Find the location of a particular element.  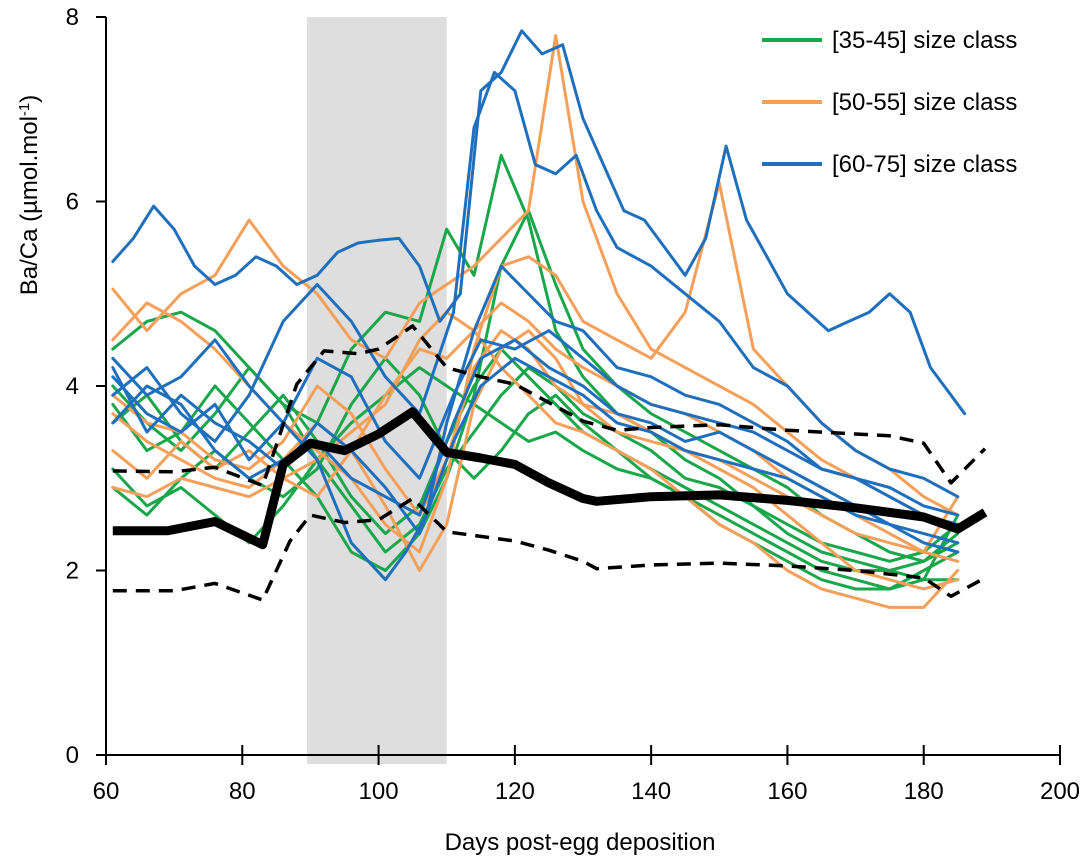

x-tick-label: 120 is located at coordinates (515, 791).